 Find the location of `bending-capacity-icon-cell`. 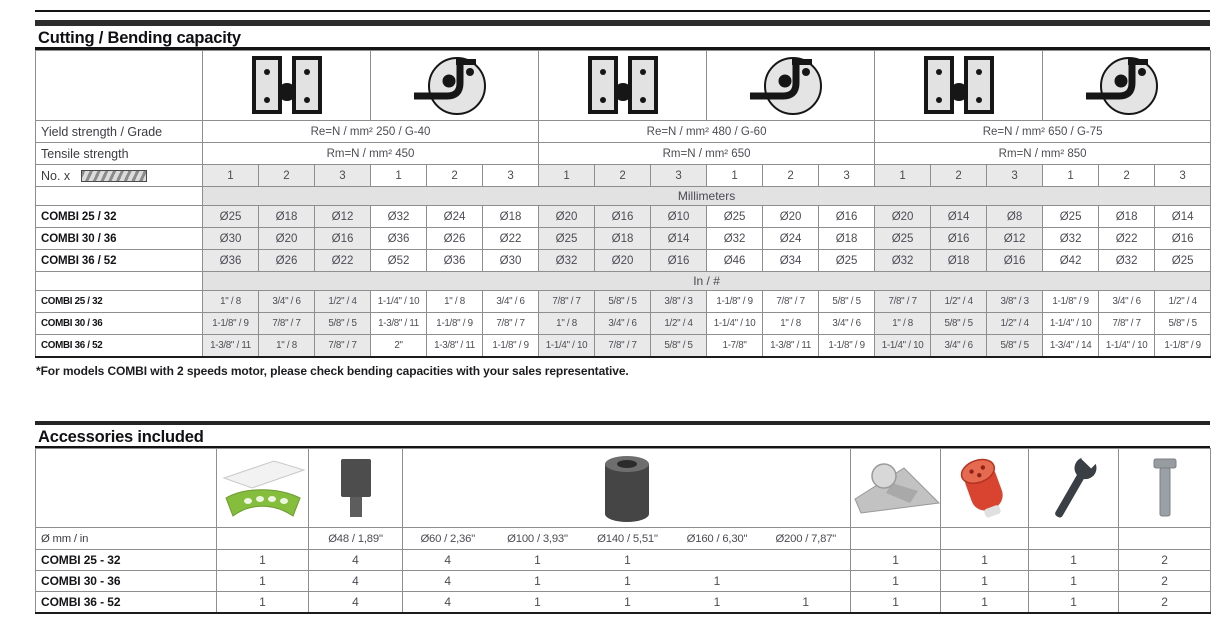

bending-capacity-icon-cell is located at coordinates (791, 85).